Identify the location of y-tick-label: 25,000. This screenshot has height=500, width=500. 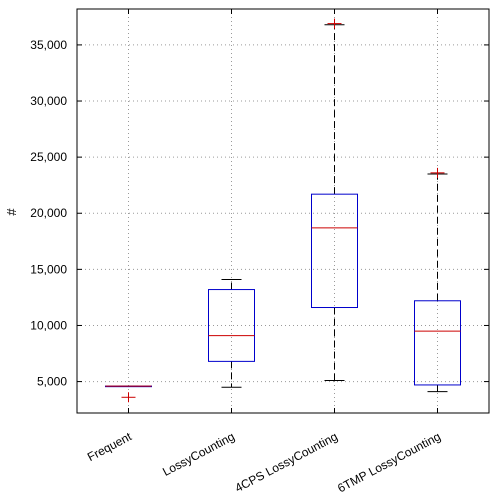
(48, 157).